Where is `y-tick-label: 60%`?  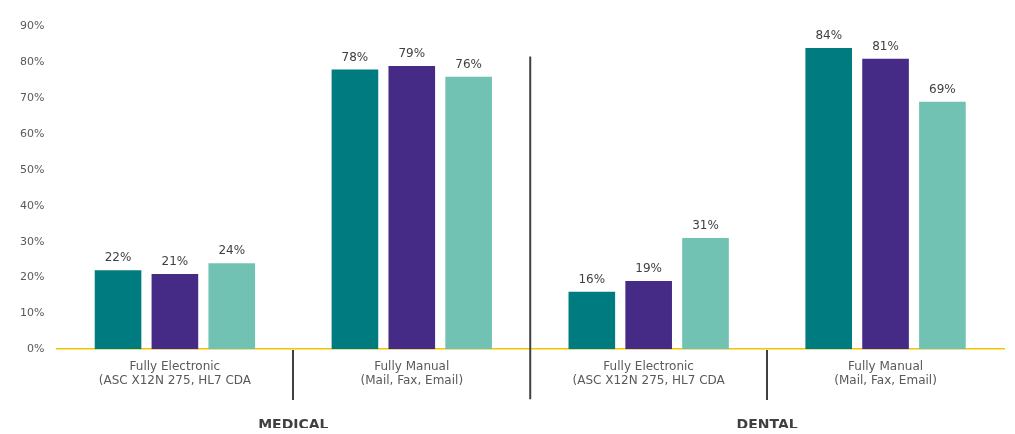
y-tick-label: 60% is located at coordinates (32, 133).